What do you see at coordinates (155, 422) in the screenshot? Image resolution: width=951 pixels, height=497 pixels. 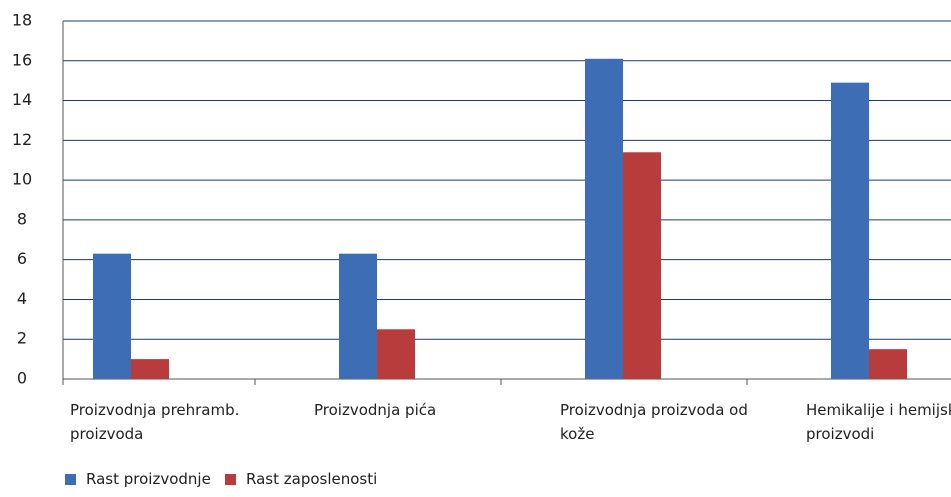 I see `x-tick-label: Proizvodnja prehramb. proizvoda` at bounding box center [155, 422].